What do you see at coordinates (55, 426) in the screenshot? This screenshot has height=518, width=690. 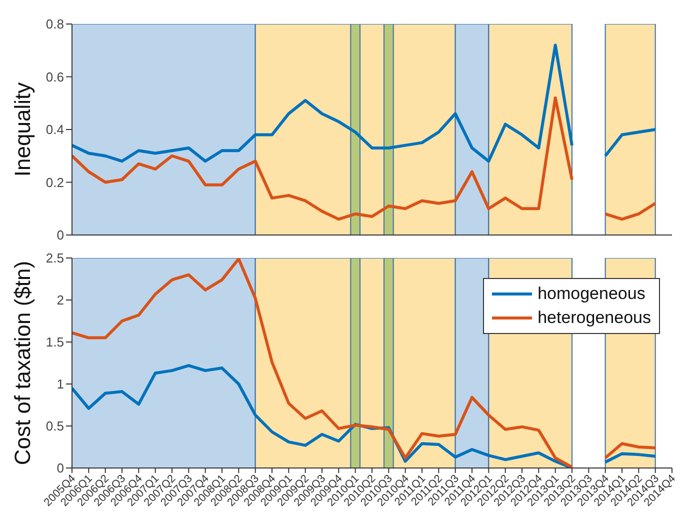 I see `y-tick-label: 0.5` at bounding box center [55, 426].